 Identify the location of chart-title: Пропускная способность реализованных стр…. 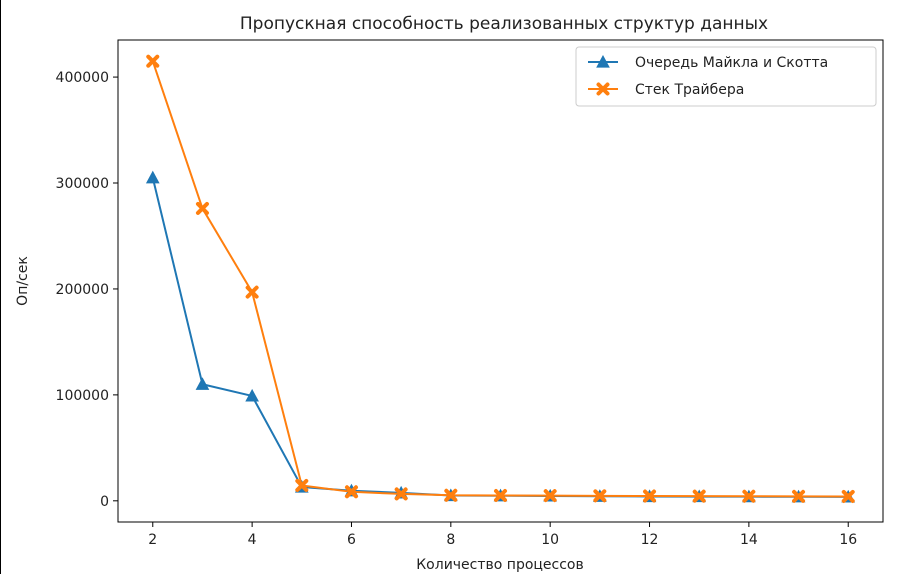
(504, 24).